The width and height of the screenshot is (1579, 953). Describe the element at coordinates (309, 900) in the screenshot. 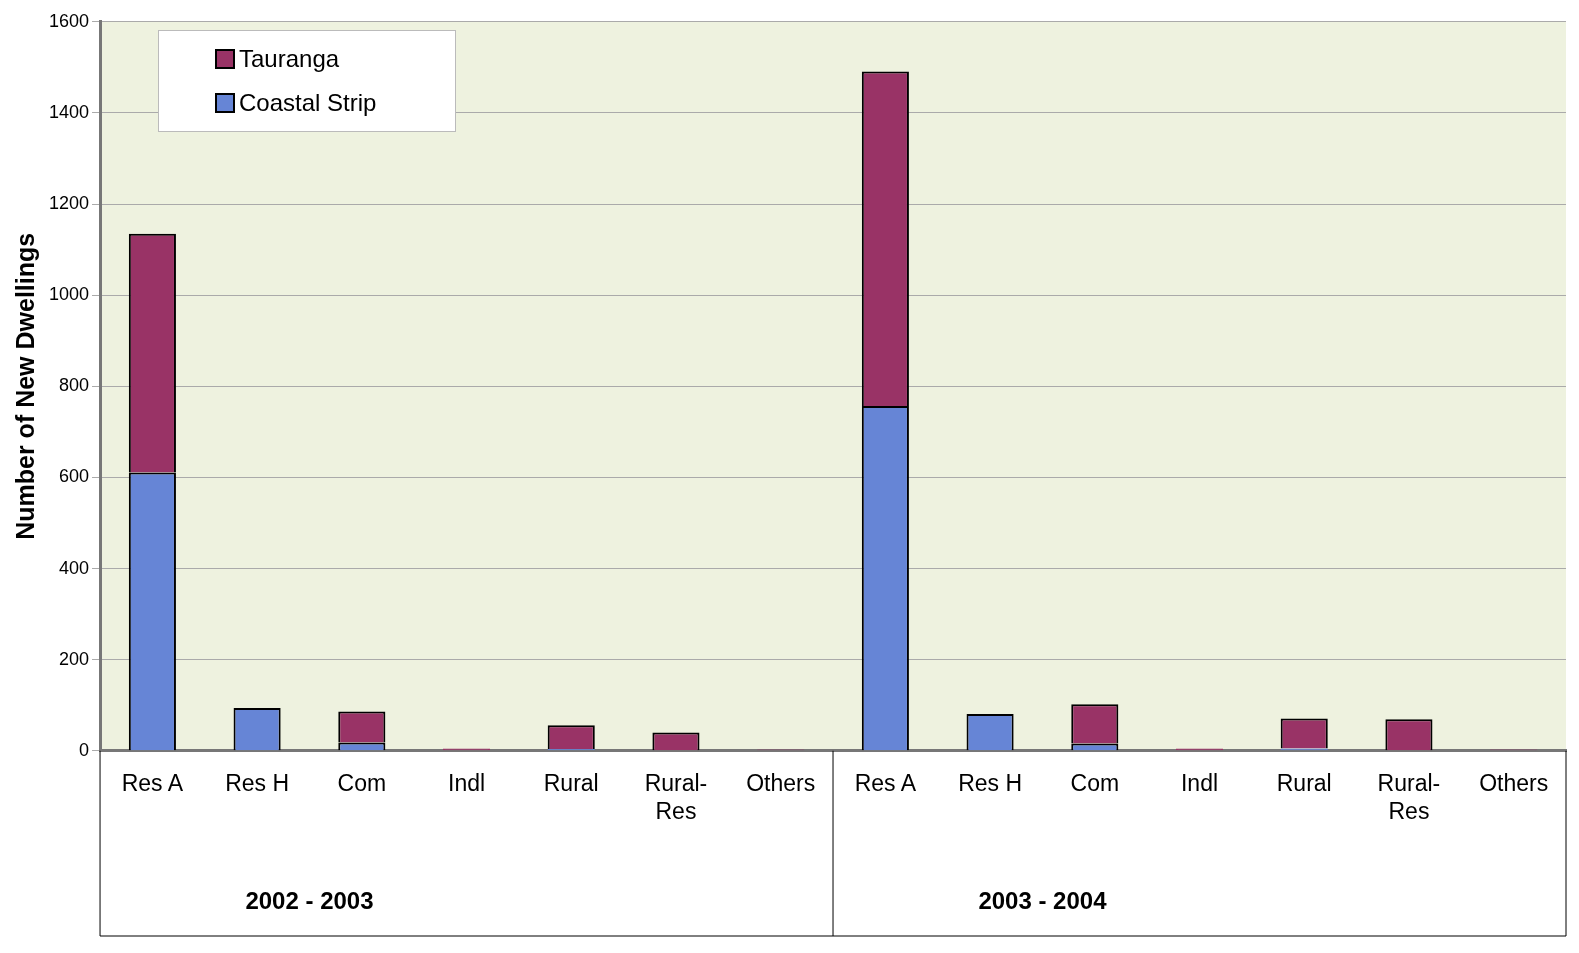

I see `text: 2002 - 2003` at that location.